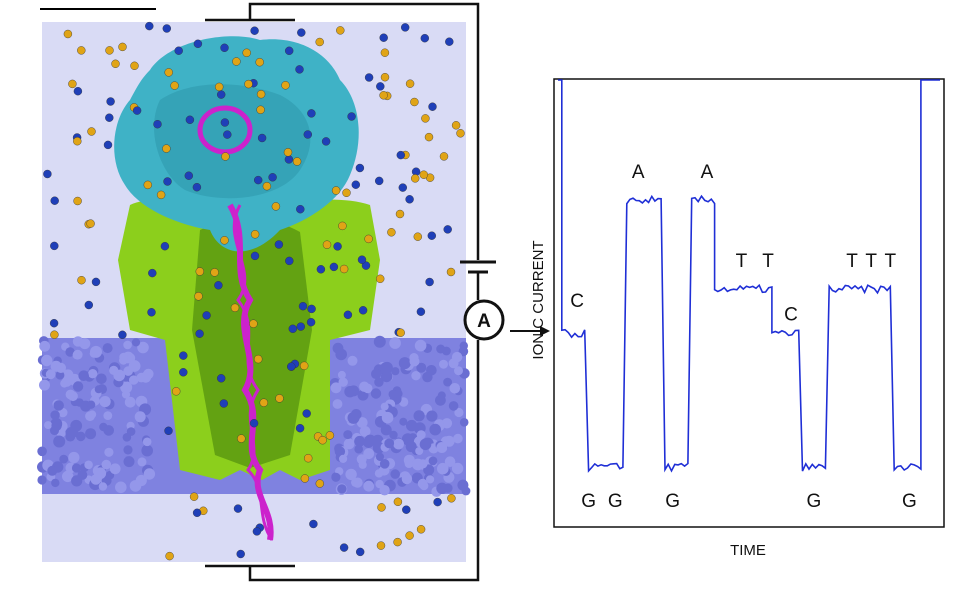 The height and width of the screenshot is (596, 972). What do you see at coordinates (538, 299) in the screenshot?
I see `y-axis-label: IONIC CURRENT` at bounding box center [538, 299].